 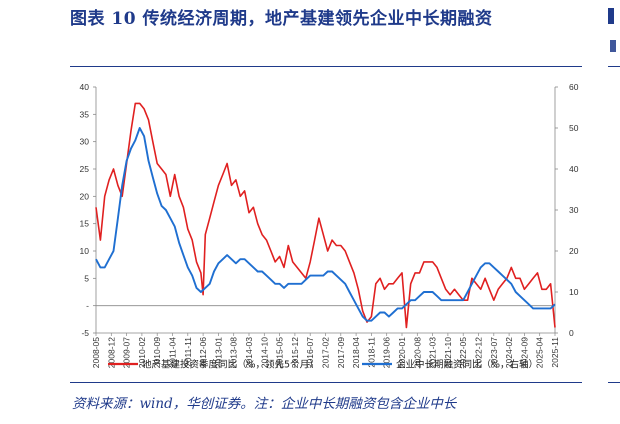 I want to click on legend-label: 地产基建投资季度同比（%，领先5个月）, so click(x=230, y=365).